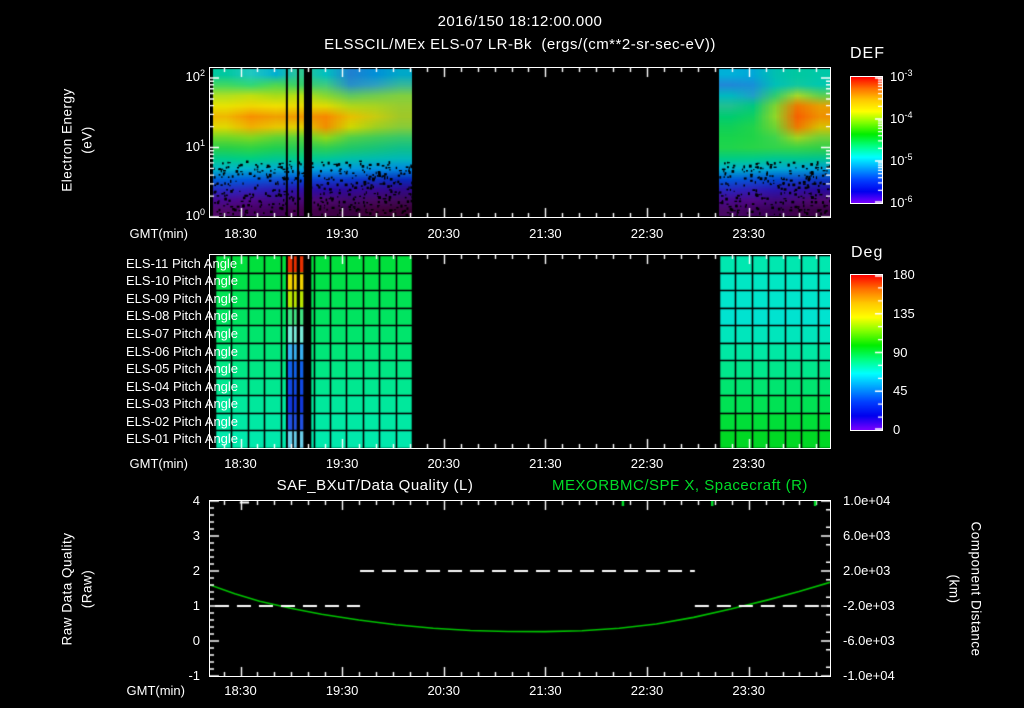  Describe the element at coordinates (901, 202) in the screenshot. I see `colorbar-tick-label: 10-6` at that location.